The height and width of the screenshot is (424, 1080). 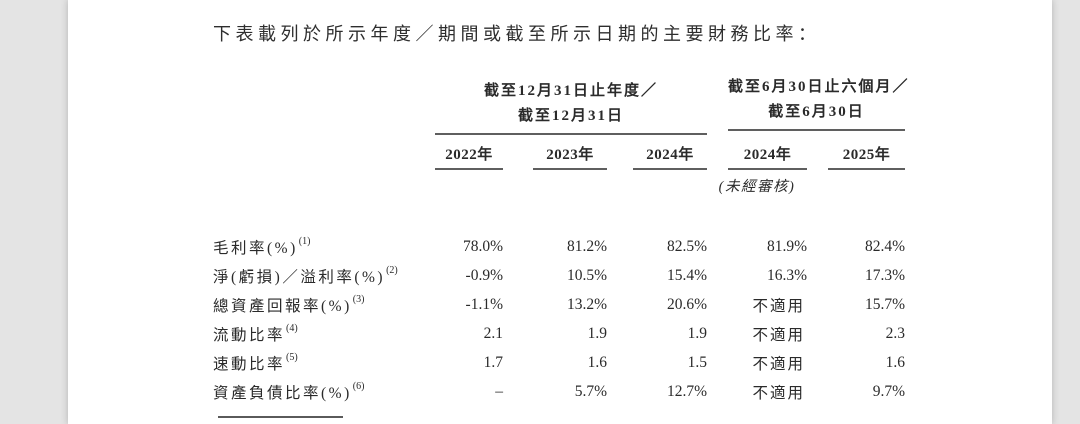 I want to click on column-group-interim-inner: 截至6月30日止六個月／ 截至6月30日, so click(x=819, y=103).